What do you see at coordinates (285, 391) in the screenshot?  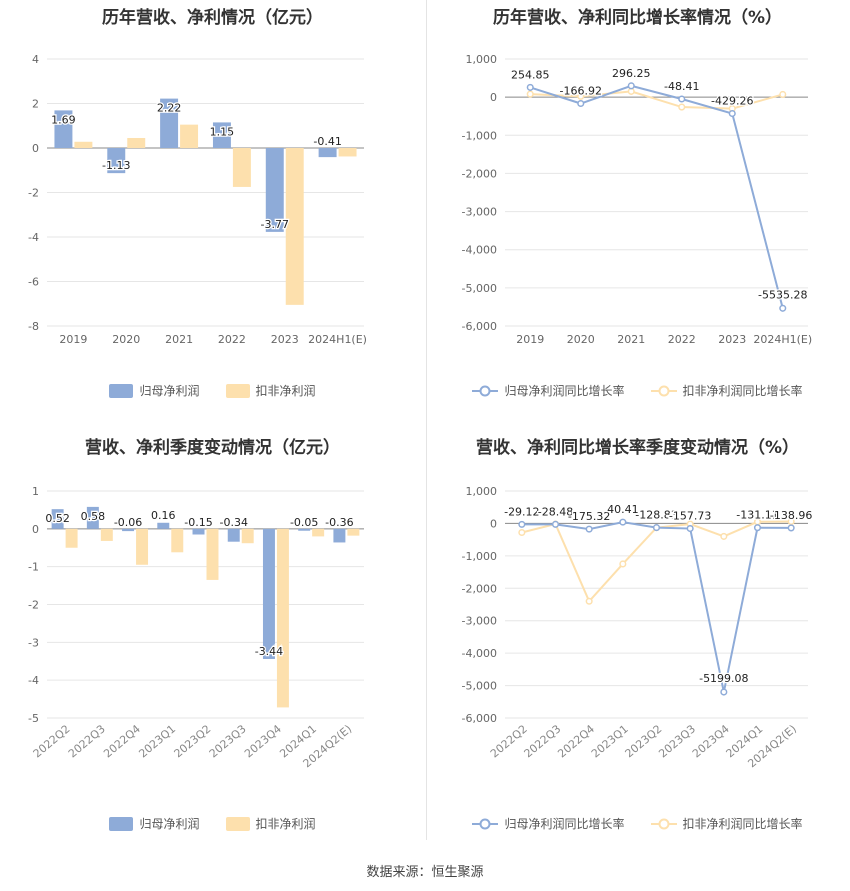 I see `legend-label: 扣非净利润` at bounding box center [285, 391].